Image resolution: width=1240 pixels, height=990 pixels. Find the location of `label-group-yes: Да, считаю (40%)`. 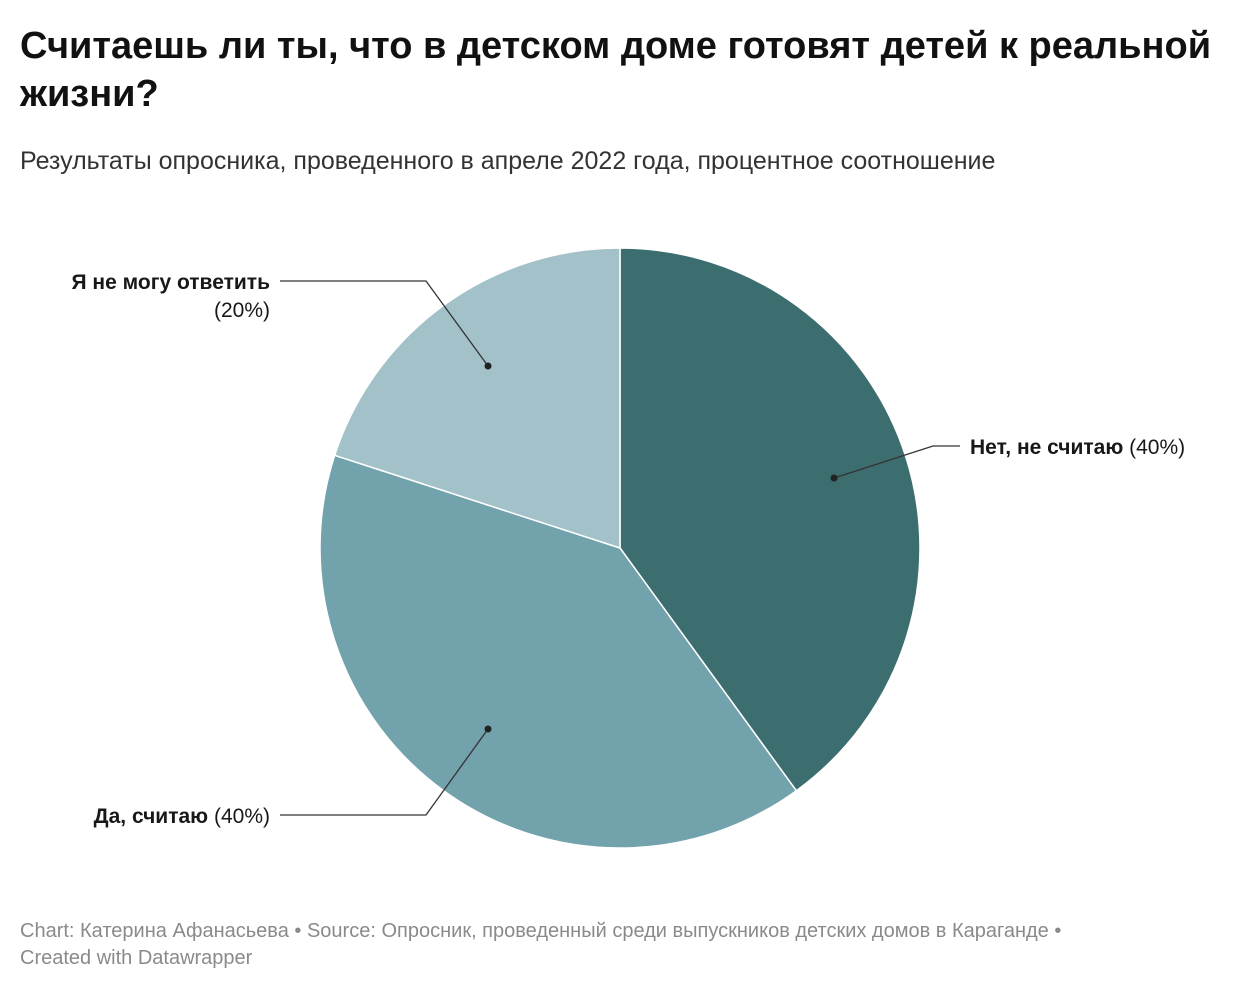

label-group-yes: Да, считаю (40%) is located at coordinates (293, 776).